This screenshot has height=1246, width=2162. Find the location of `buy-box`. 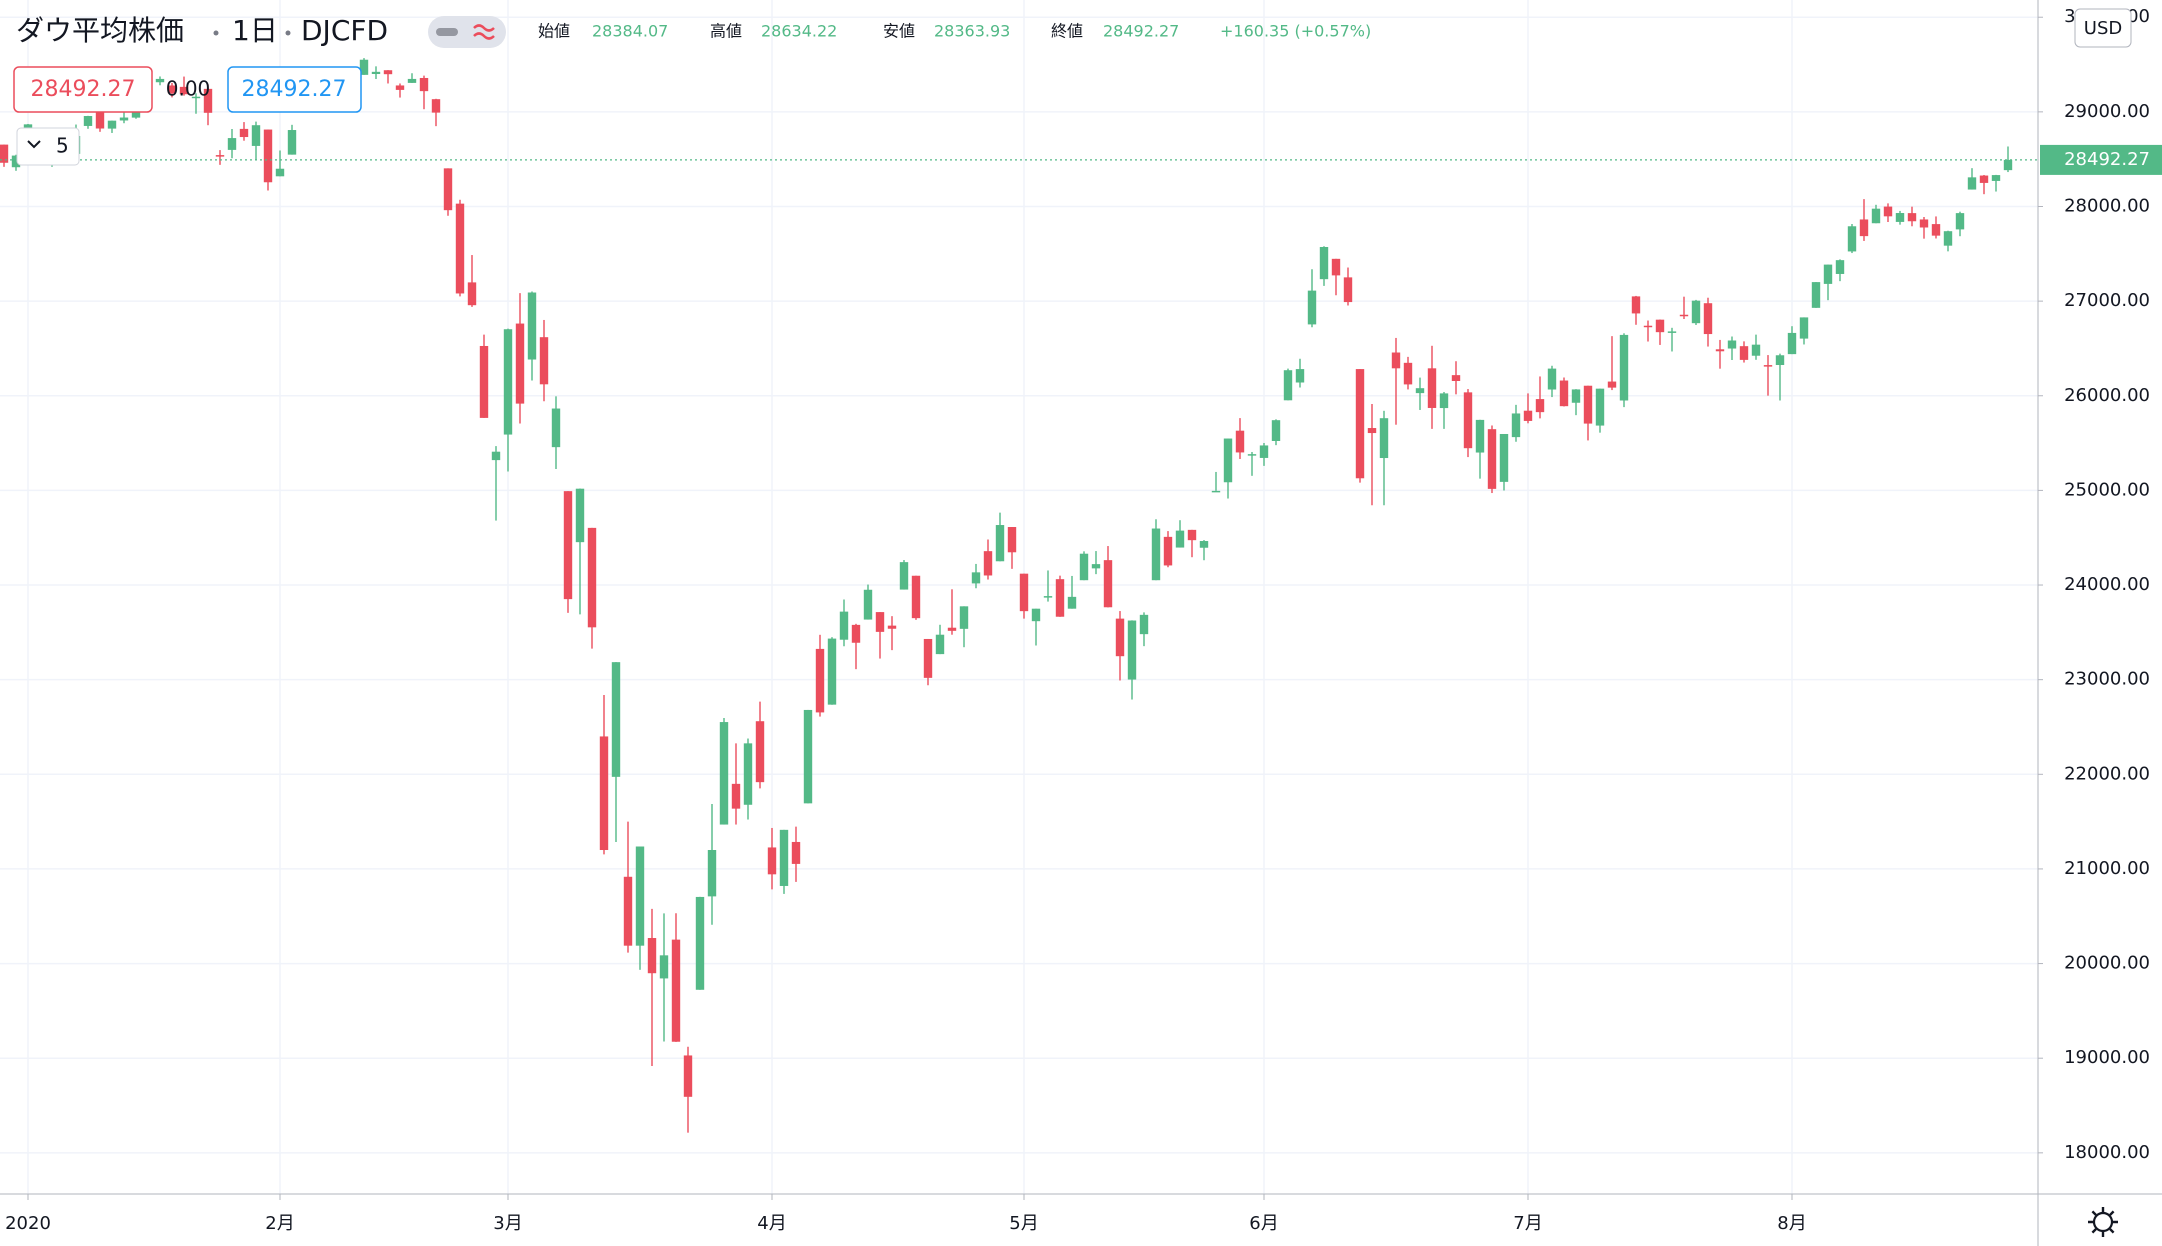

buy-box is located at coordinates (294, 89).